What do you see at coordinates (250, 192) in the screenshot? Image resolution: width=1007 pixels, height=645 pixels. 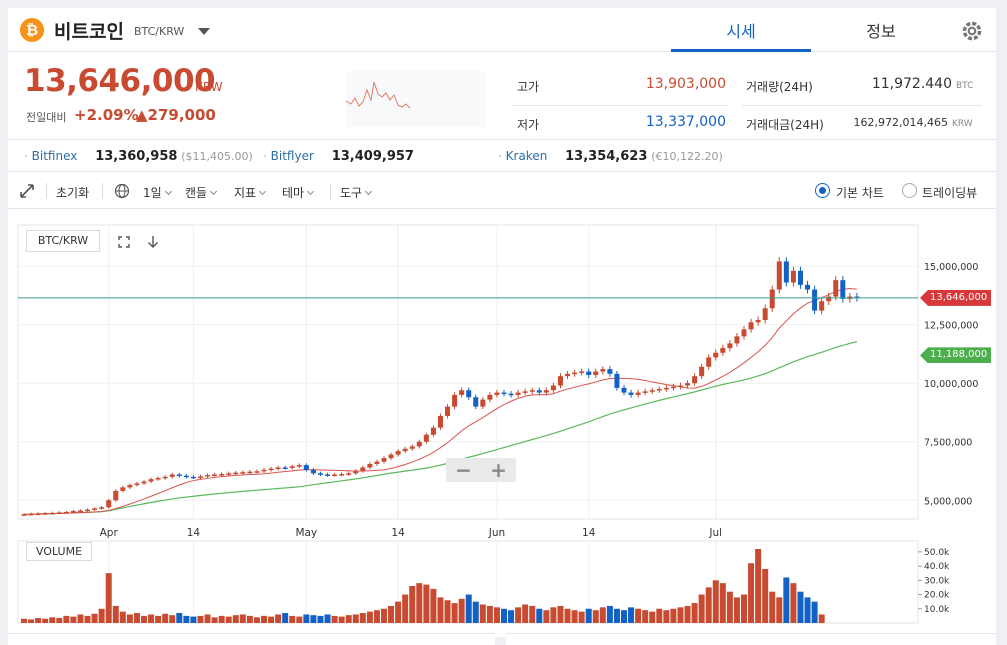 I see `indicator-dropdown: 지표` at bounding box center [250, 192].